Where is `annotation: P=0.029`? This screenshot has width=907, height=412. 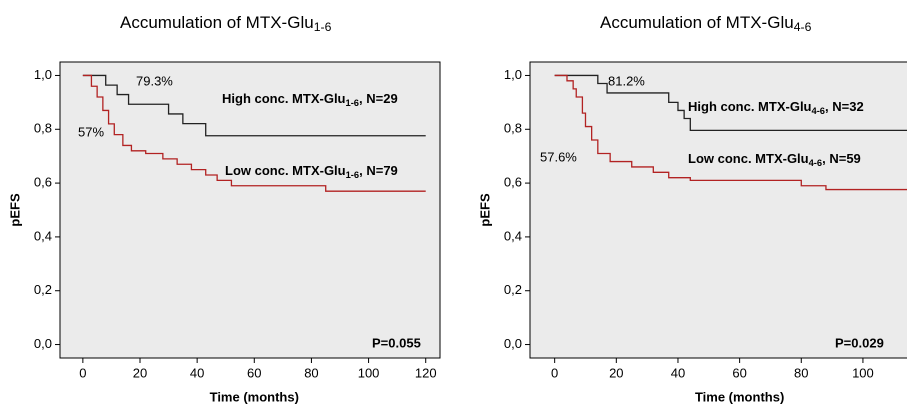
annotation: P=0.029 is located at coordinates (859, 342).